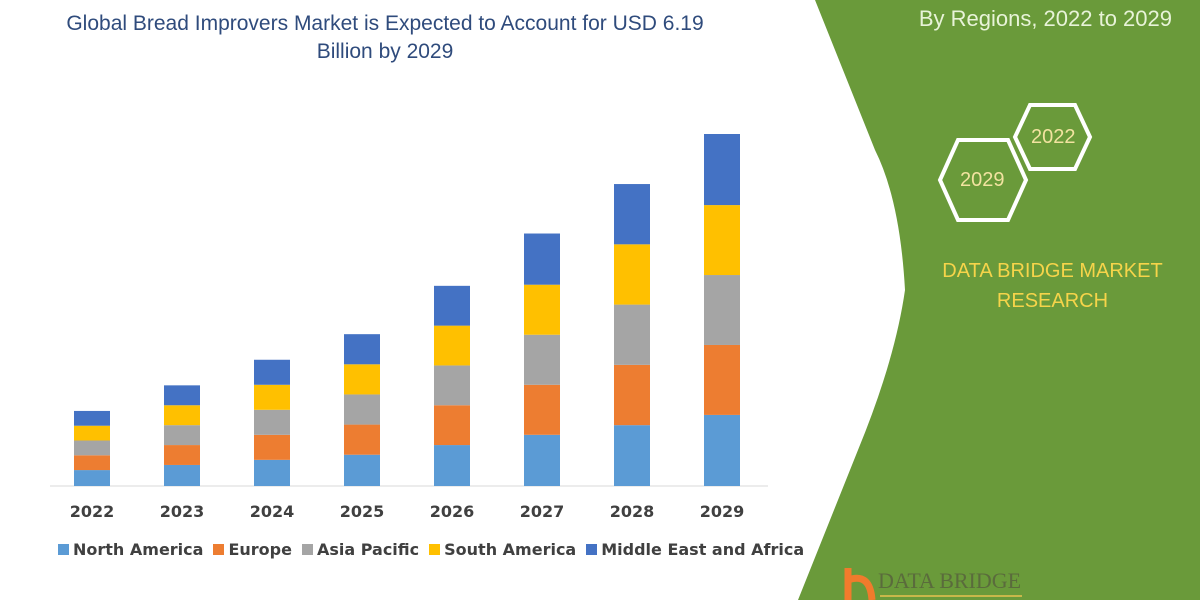  I want to click on x-tick-label: 2026, so click(452, 511).